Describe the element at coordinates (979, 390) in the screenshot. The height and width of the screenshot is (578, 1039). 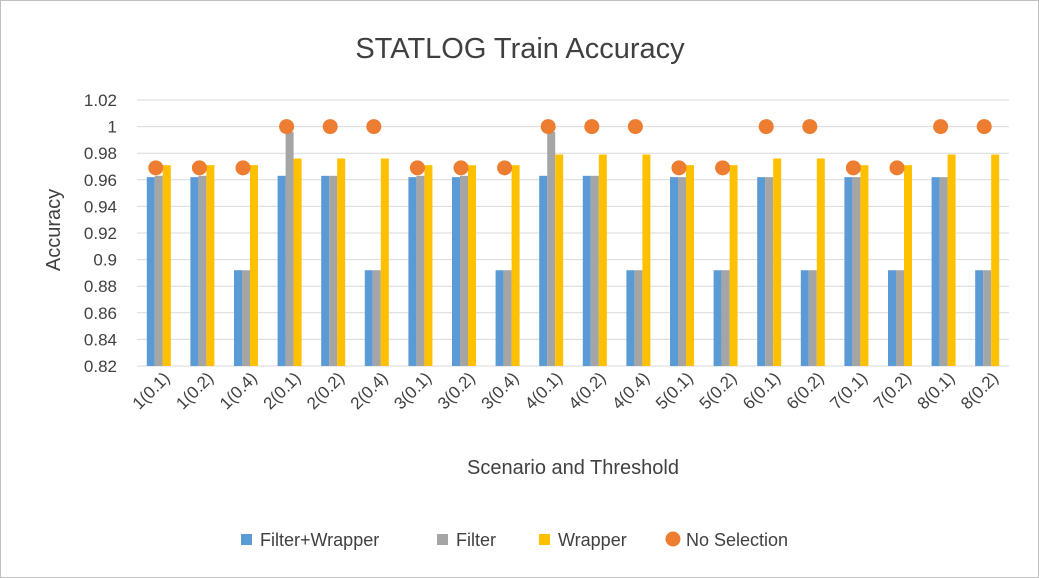
I see `x-tick-label: 8(0.2)` at that location.